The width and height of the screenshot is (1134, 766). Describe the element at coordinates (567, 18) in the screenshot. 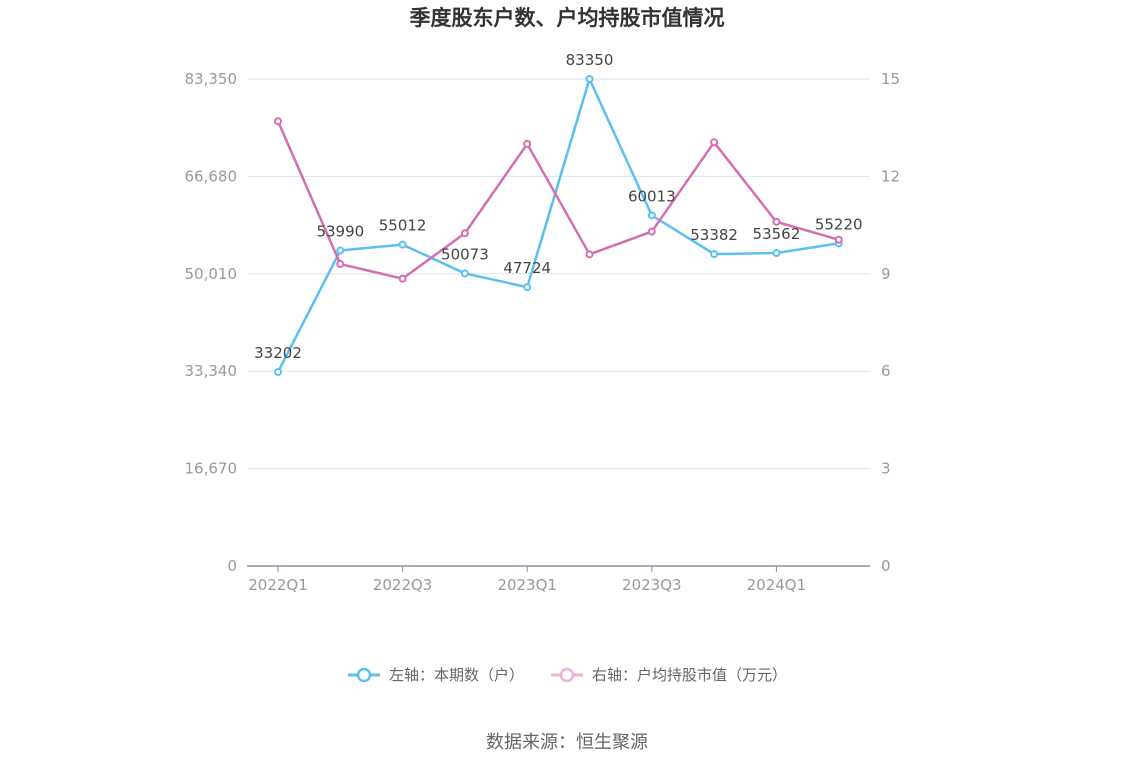

I see `chart-title: 季度股东户数、户均持股市值情况` at that location.